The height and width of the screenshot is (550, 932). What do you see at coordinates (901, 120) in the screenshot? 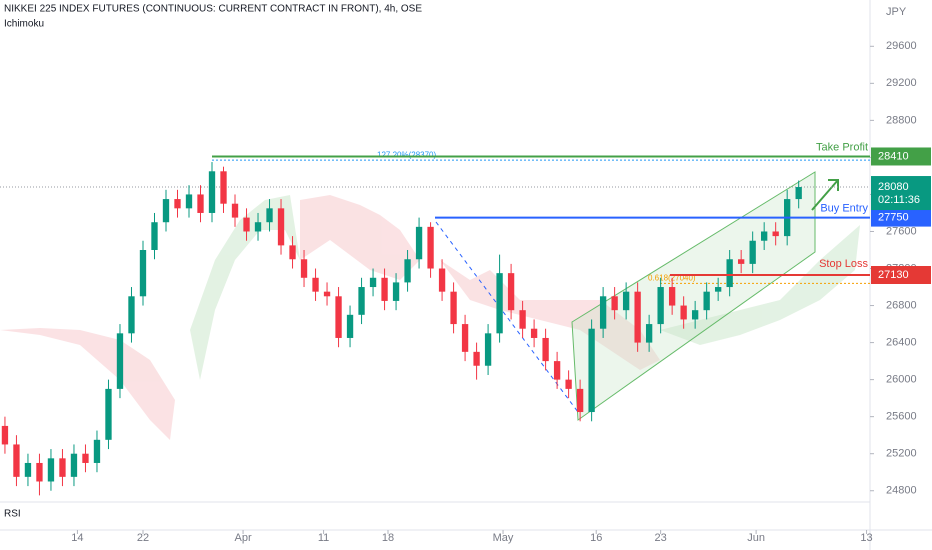
I see `y-tick-label: 28800` at bounding box center [901, 120].